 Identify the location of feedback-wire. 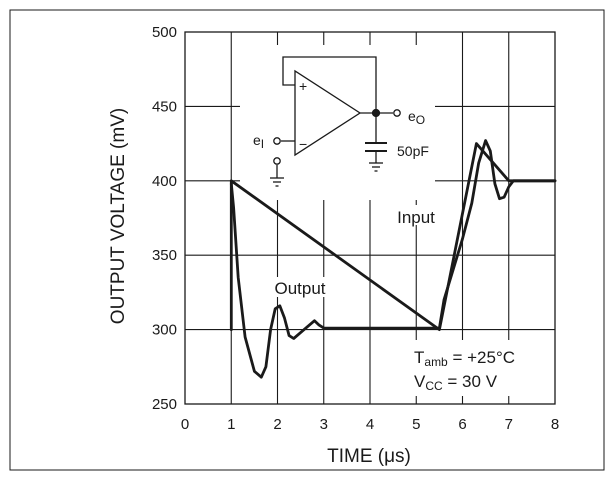
(329, 84).